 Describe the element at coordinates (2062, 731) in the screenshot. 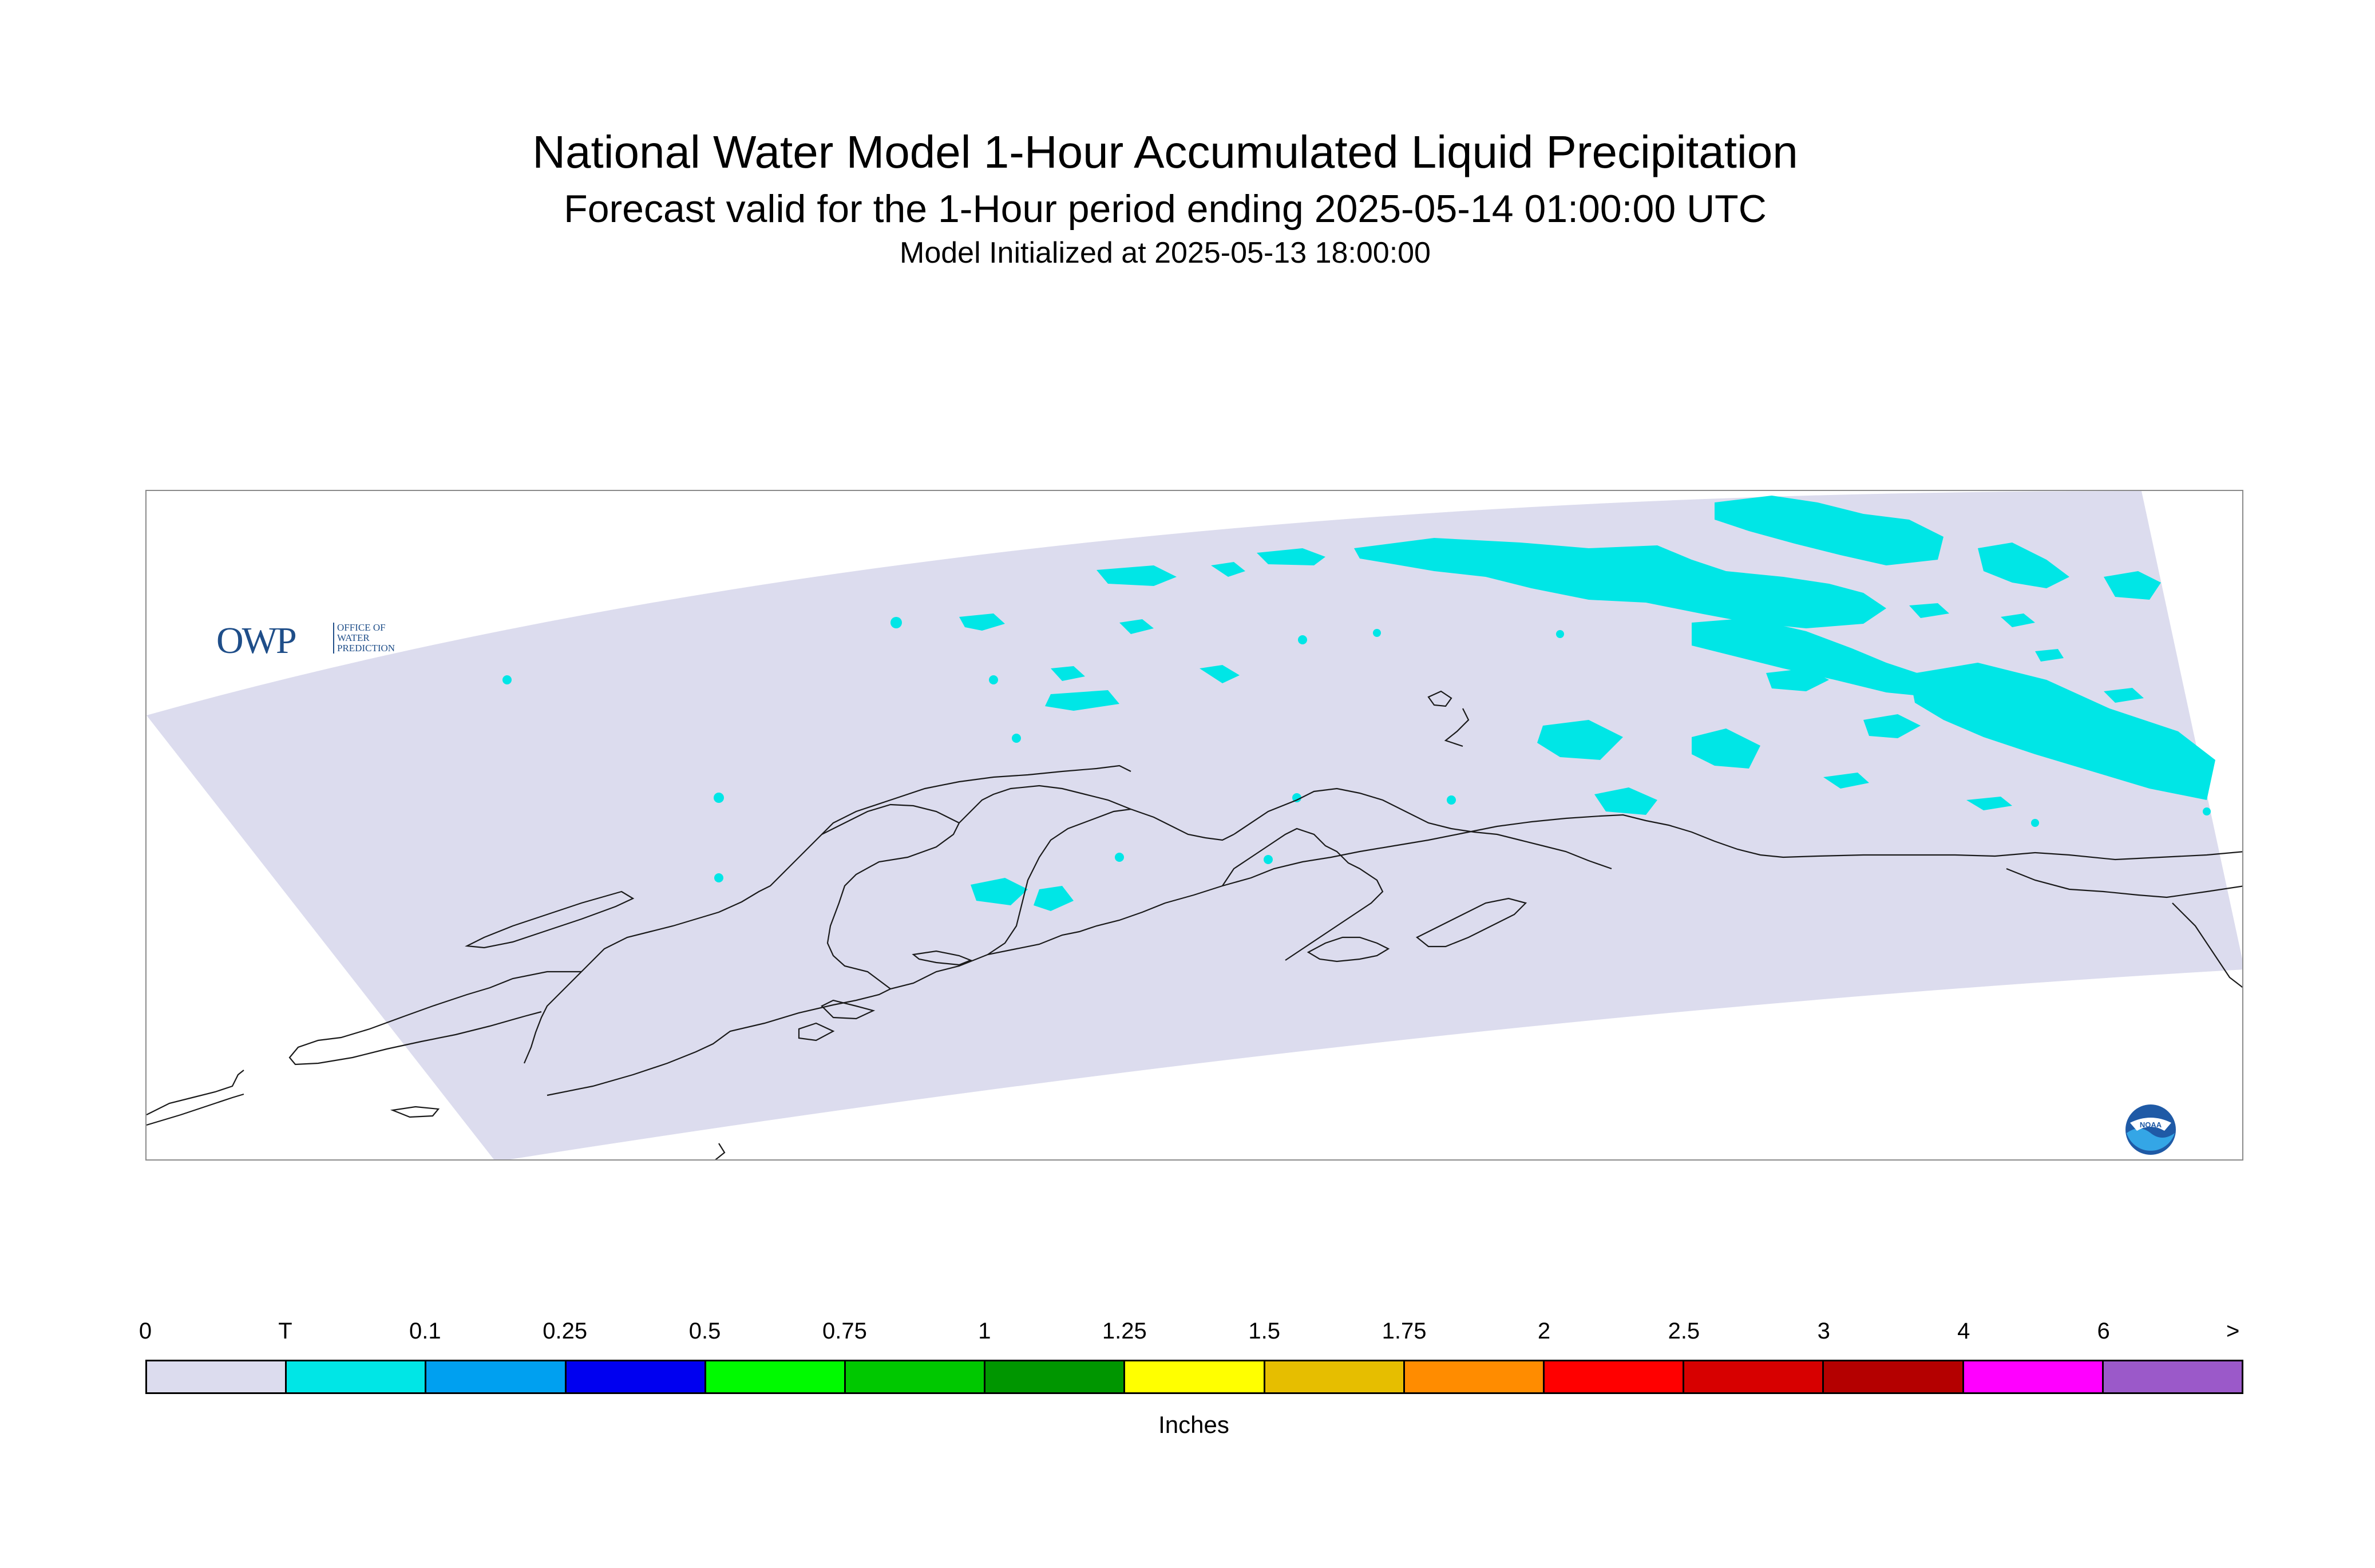

I see `precip-patch-e-tail` at that location.